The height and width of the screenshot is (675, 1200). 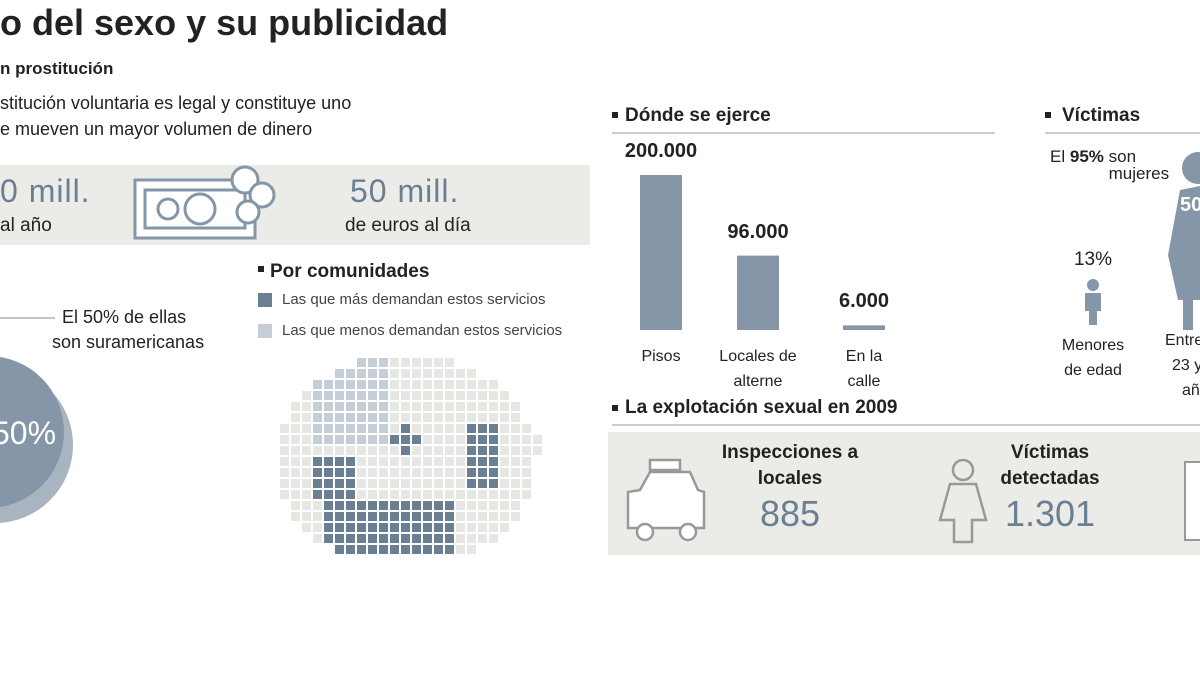 I want to click on woman-icon, so click(x=963, y=501).